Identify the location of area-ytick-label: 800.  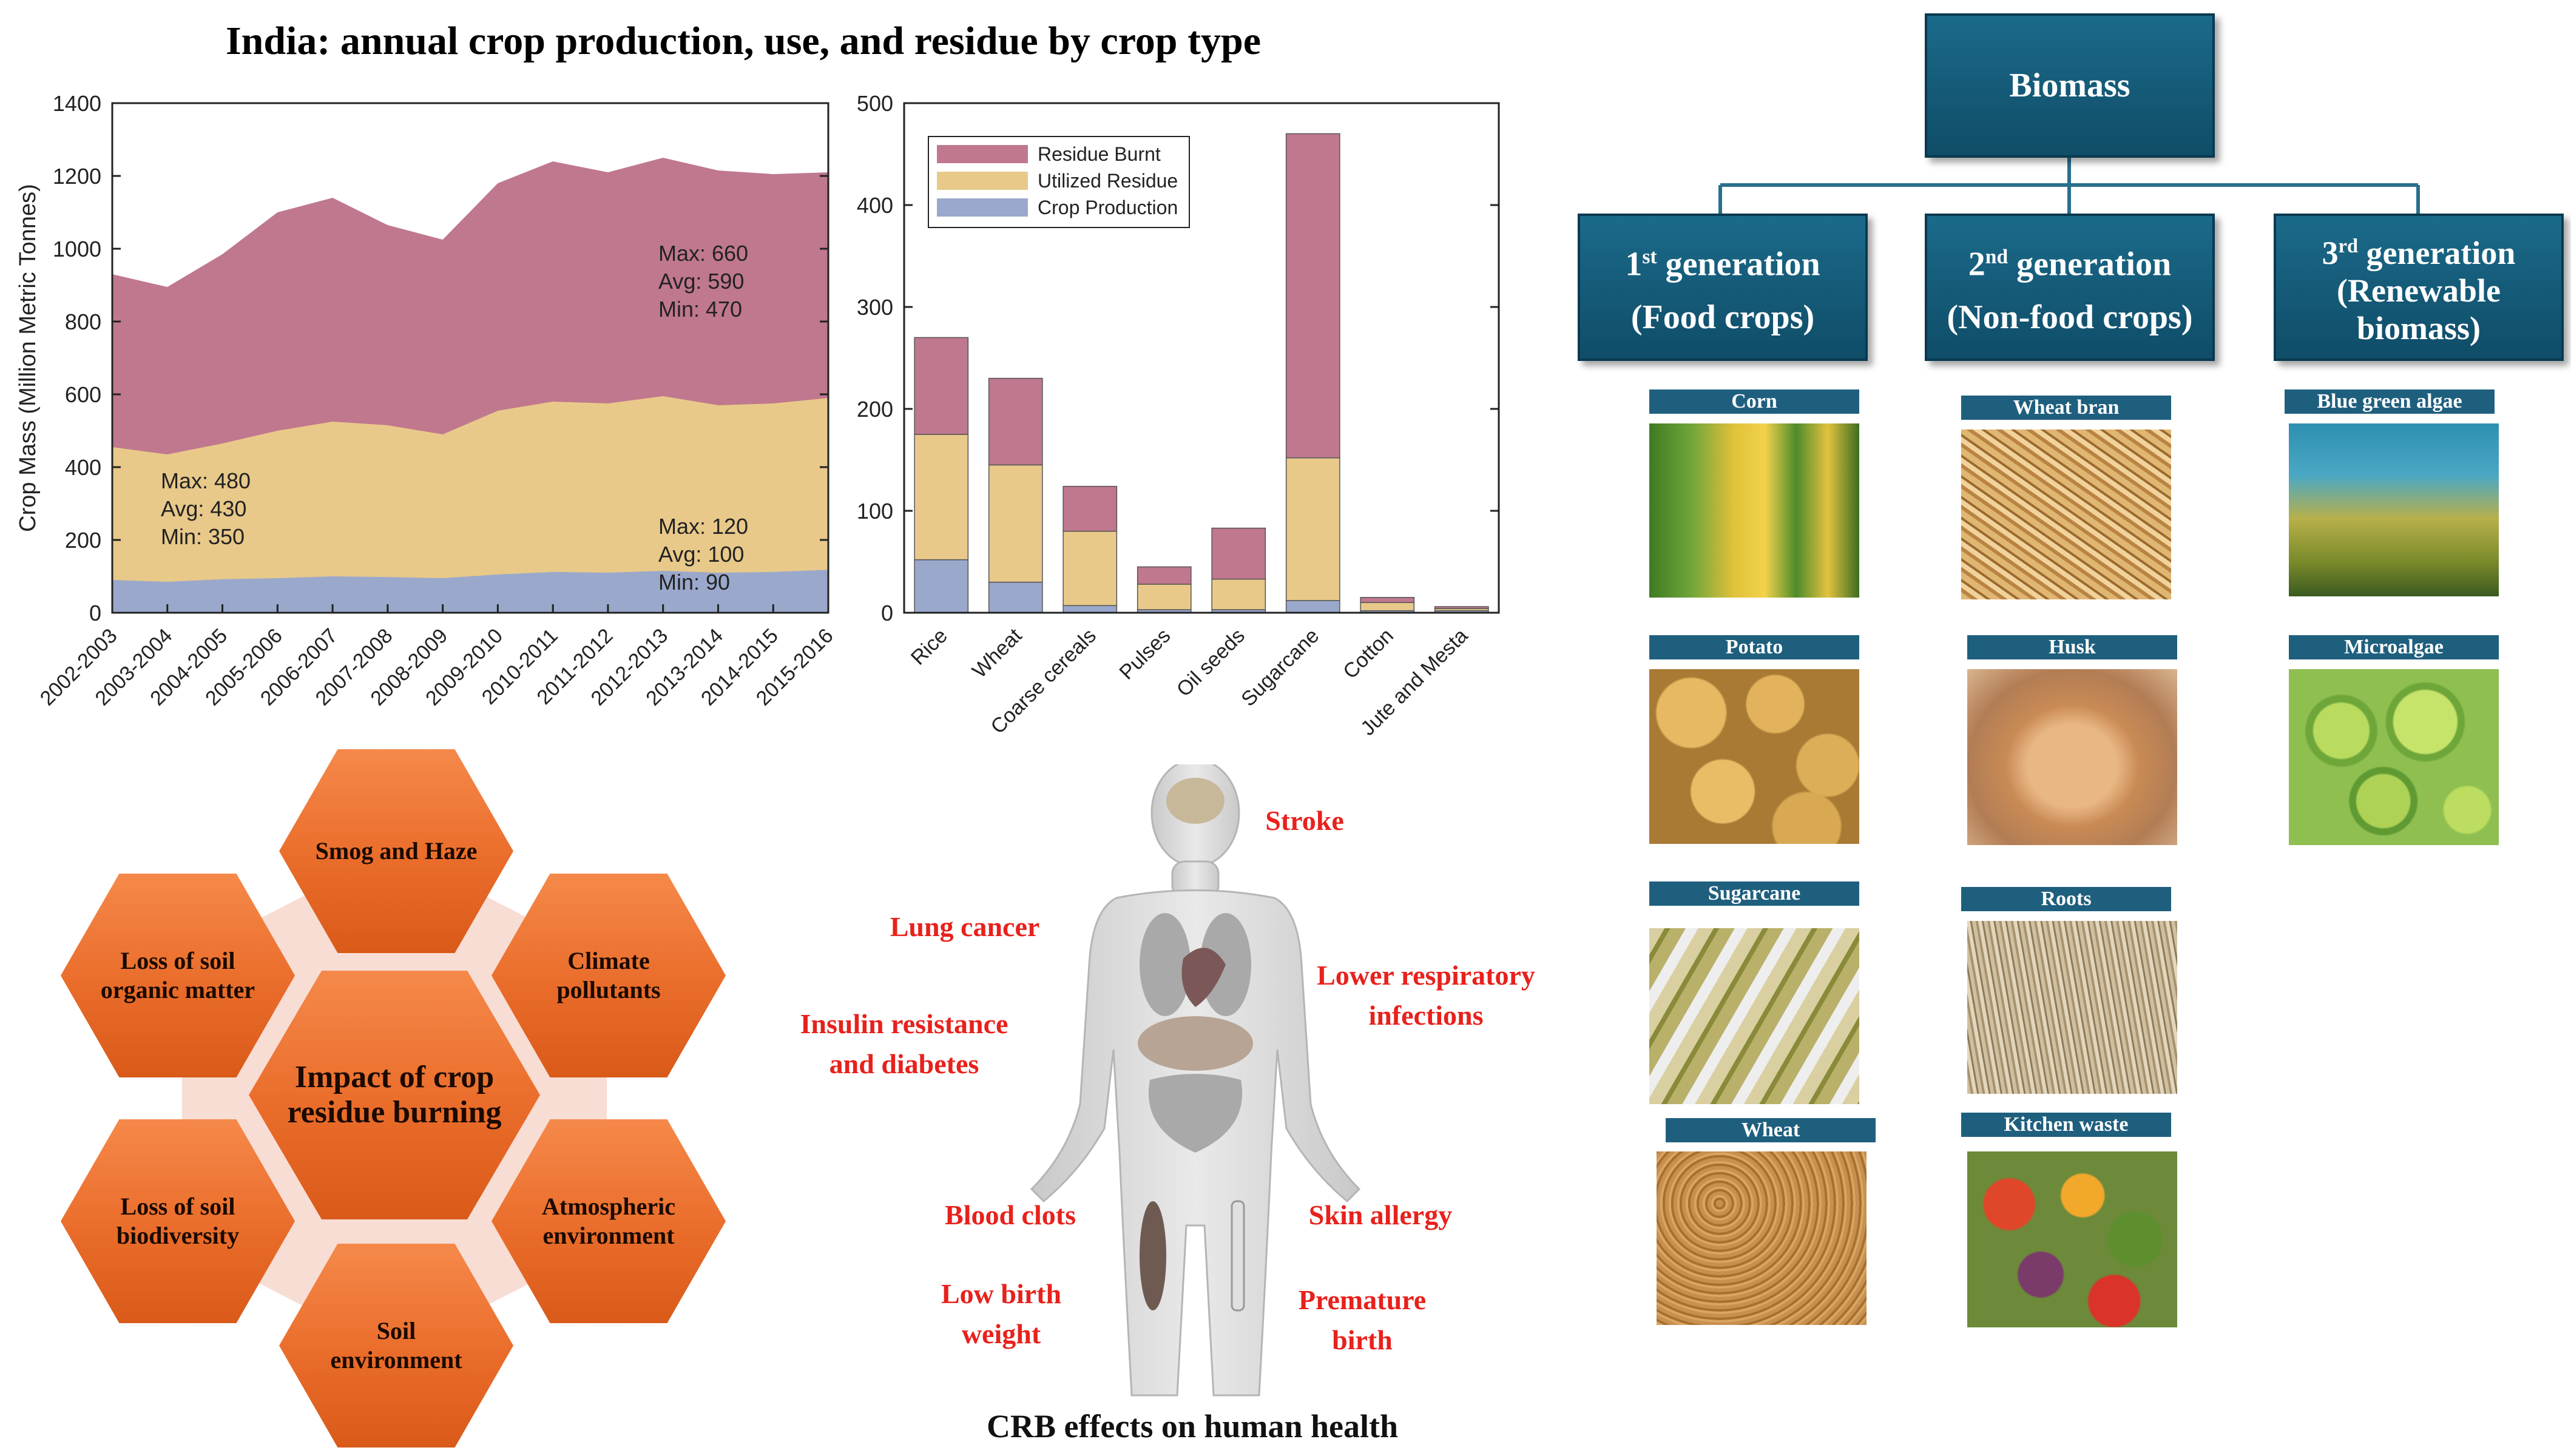
(83, 321).